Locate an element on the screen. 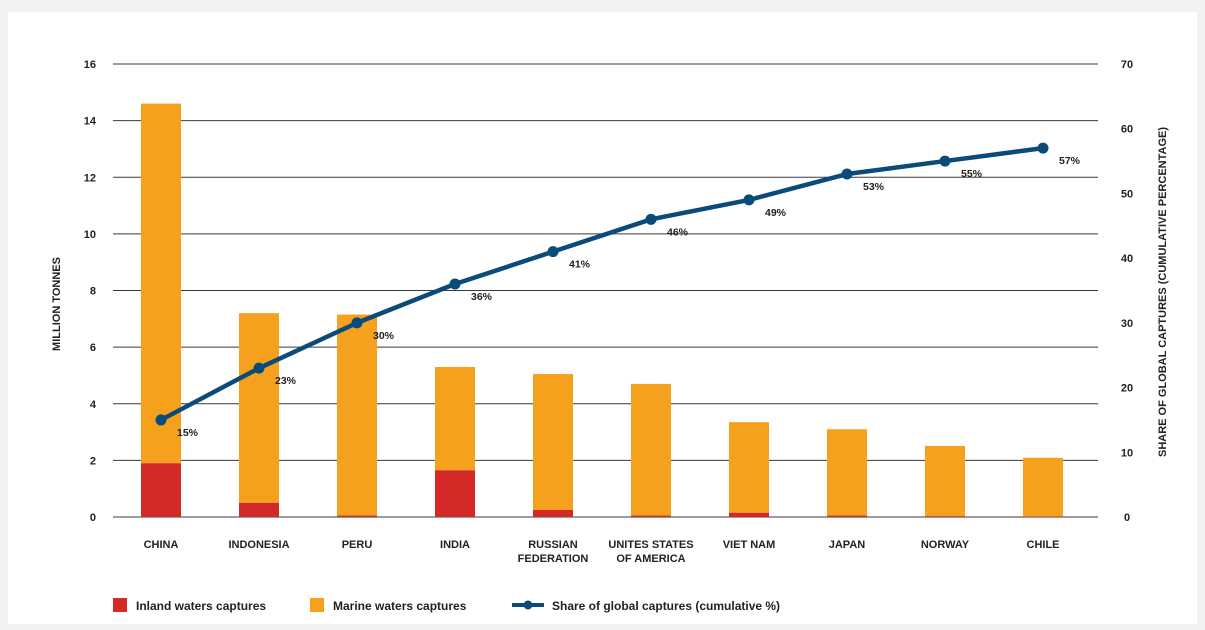 This screenshot has height=630, width=1205. x-tick-label: RUSSIAN is located at coordinates (553, 545).